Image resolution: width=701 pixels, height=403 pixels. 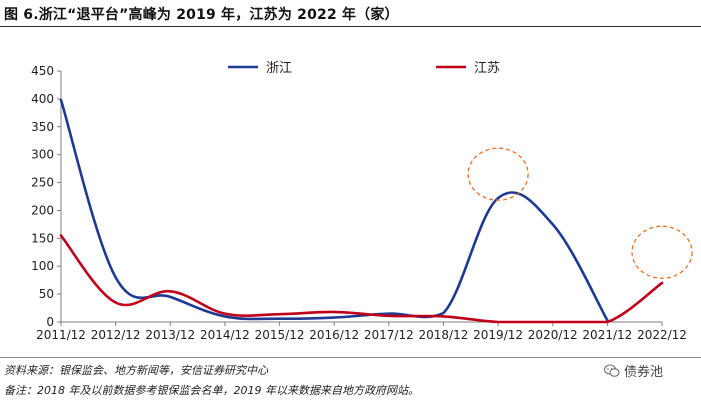 I want to click on y-tick-label: 50, so click(x=46, y=294).